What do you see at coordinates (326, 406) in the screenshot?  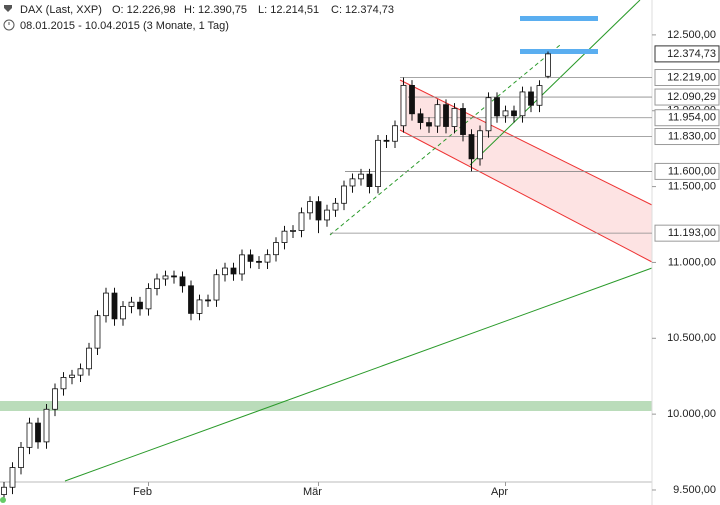 I see `support-band` at bounding box center [326, 406].